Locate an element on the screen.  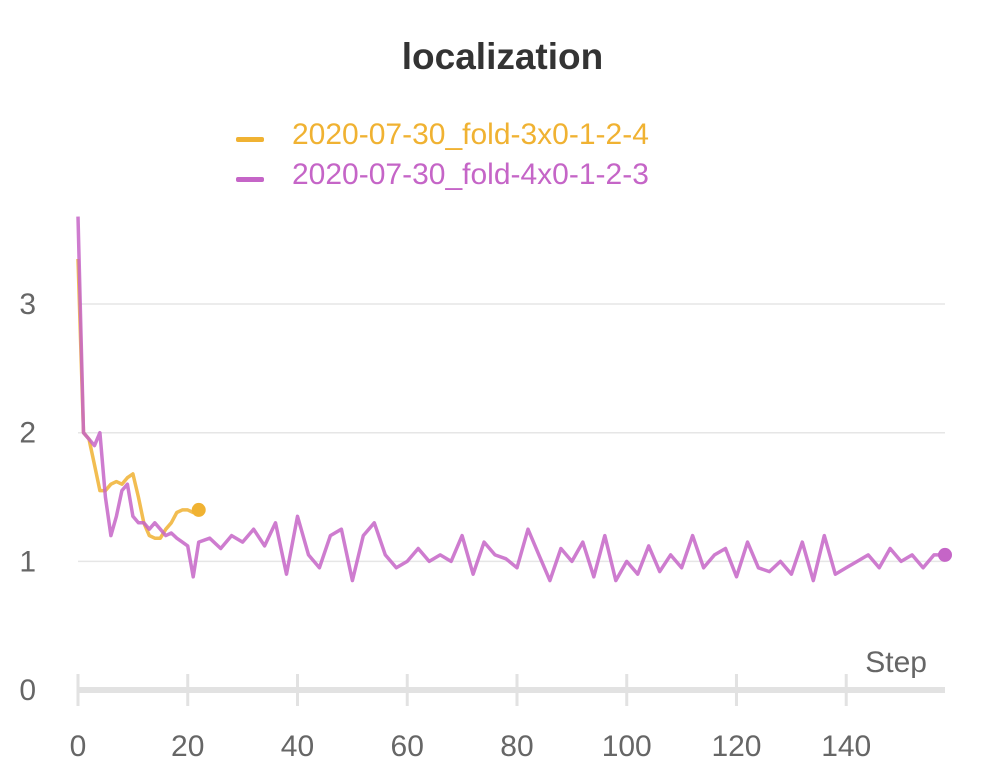
x-tick-label: 40 is located at coordinates (297, 746).